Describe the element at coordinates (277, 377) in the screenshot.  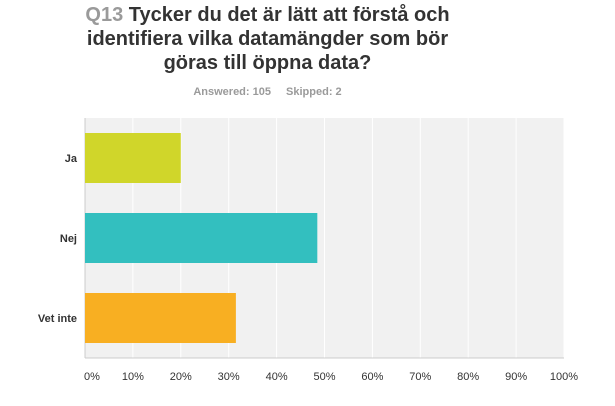
I see `x-tick-label: 40%` at that location.